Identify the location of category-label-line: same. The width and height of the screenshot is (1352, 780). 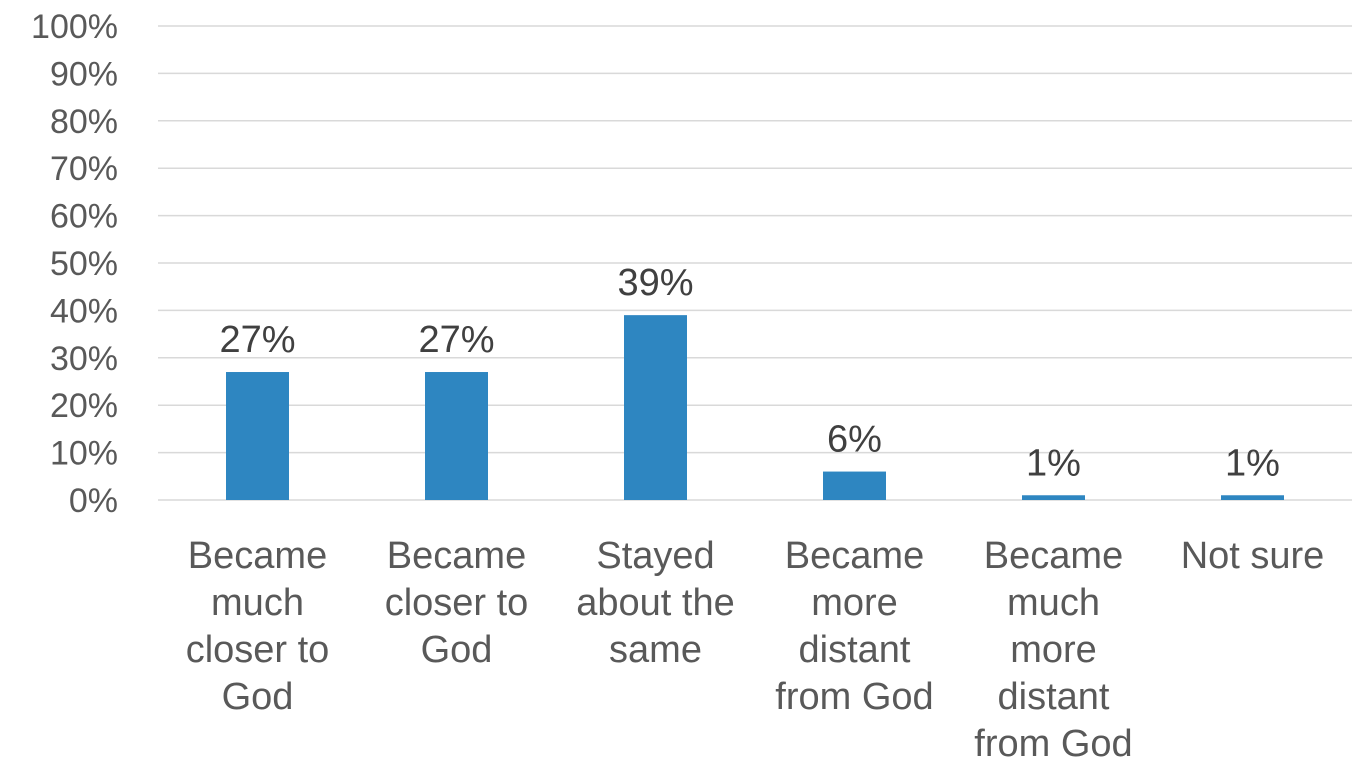
(655, 650).